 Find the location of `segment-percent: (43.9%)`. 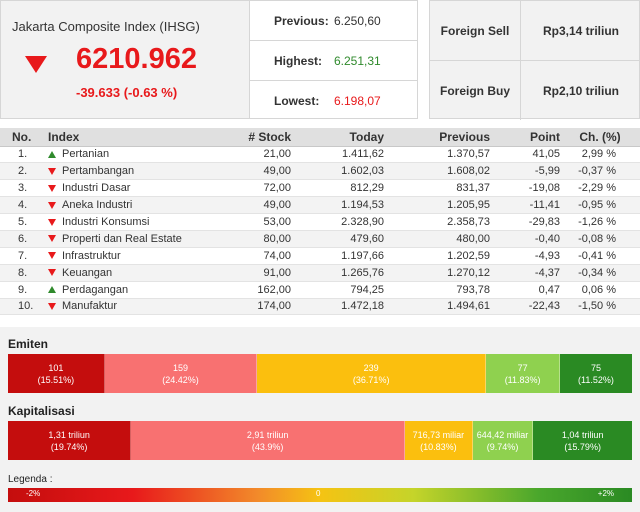

segment-percent: (43.9%) is located at coordinates (267, 446).